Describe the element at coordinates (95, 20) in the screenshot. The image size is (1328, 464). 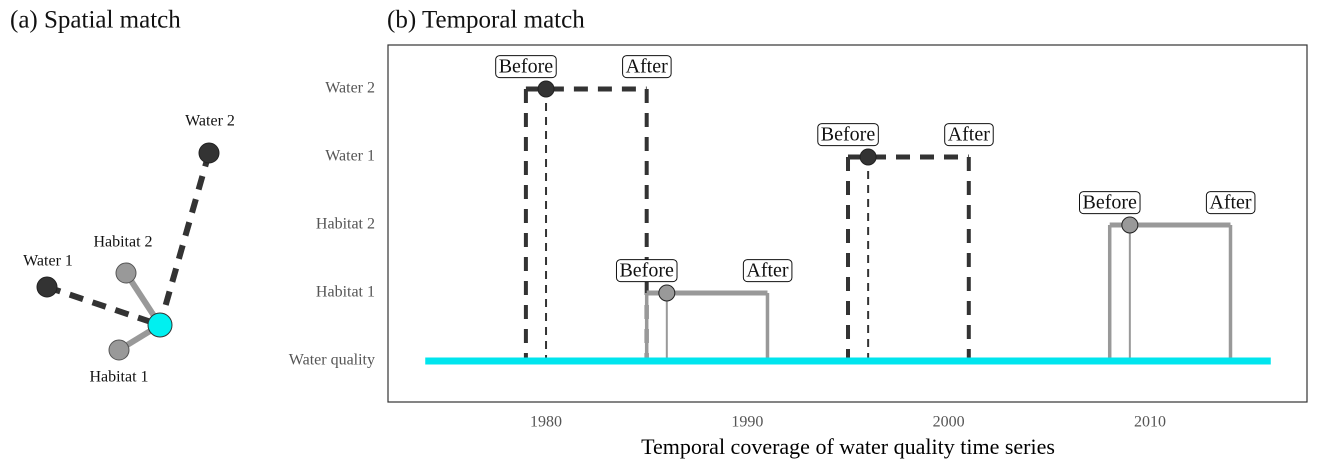
I see `panel-title: (a) Spatial match` at that location.